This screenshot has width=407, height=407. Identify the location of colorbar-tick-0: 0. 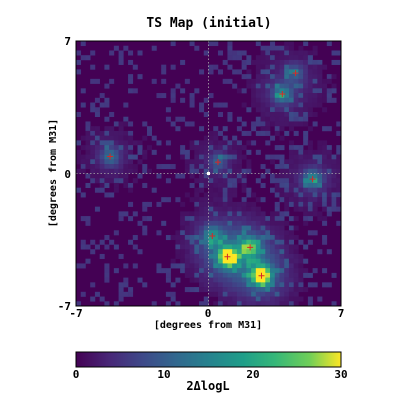
(76, 374).